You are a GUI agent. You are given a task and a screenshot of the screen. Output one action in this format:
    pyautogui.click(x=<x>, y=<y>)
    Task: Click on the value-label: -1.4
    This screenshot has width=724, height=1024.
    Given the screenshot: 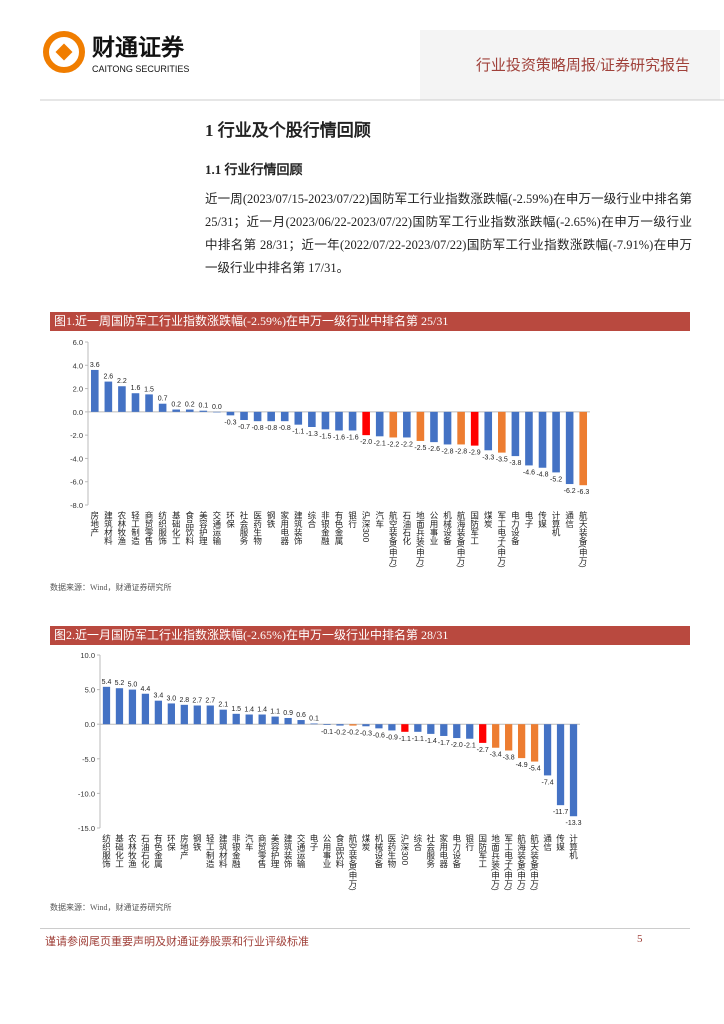 What is the action you would take?
    pyautogui.click(x=431, y=741)
    